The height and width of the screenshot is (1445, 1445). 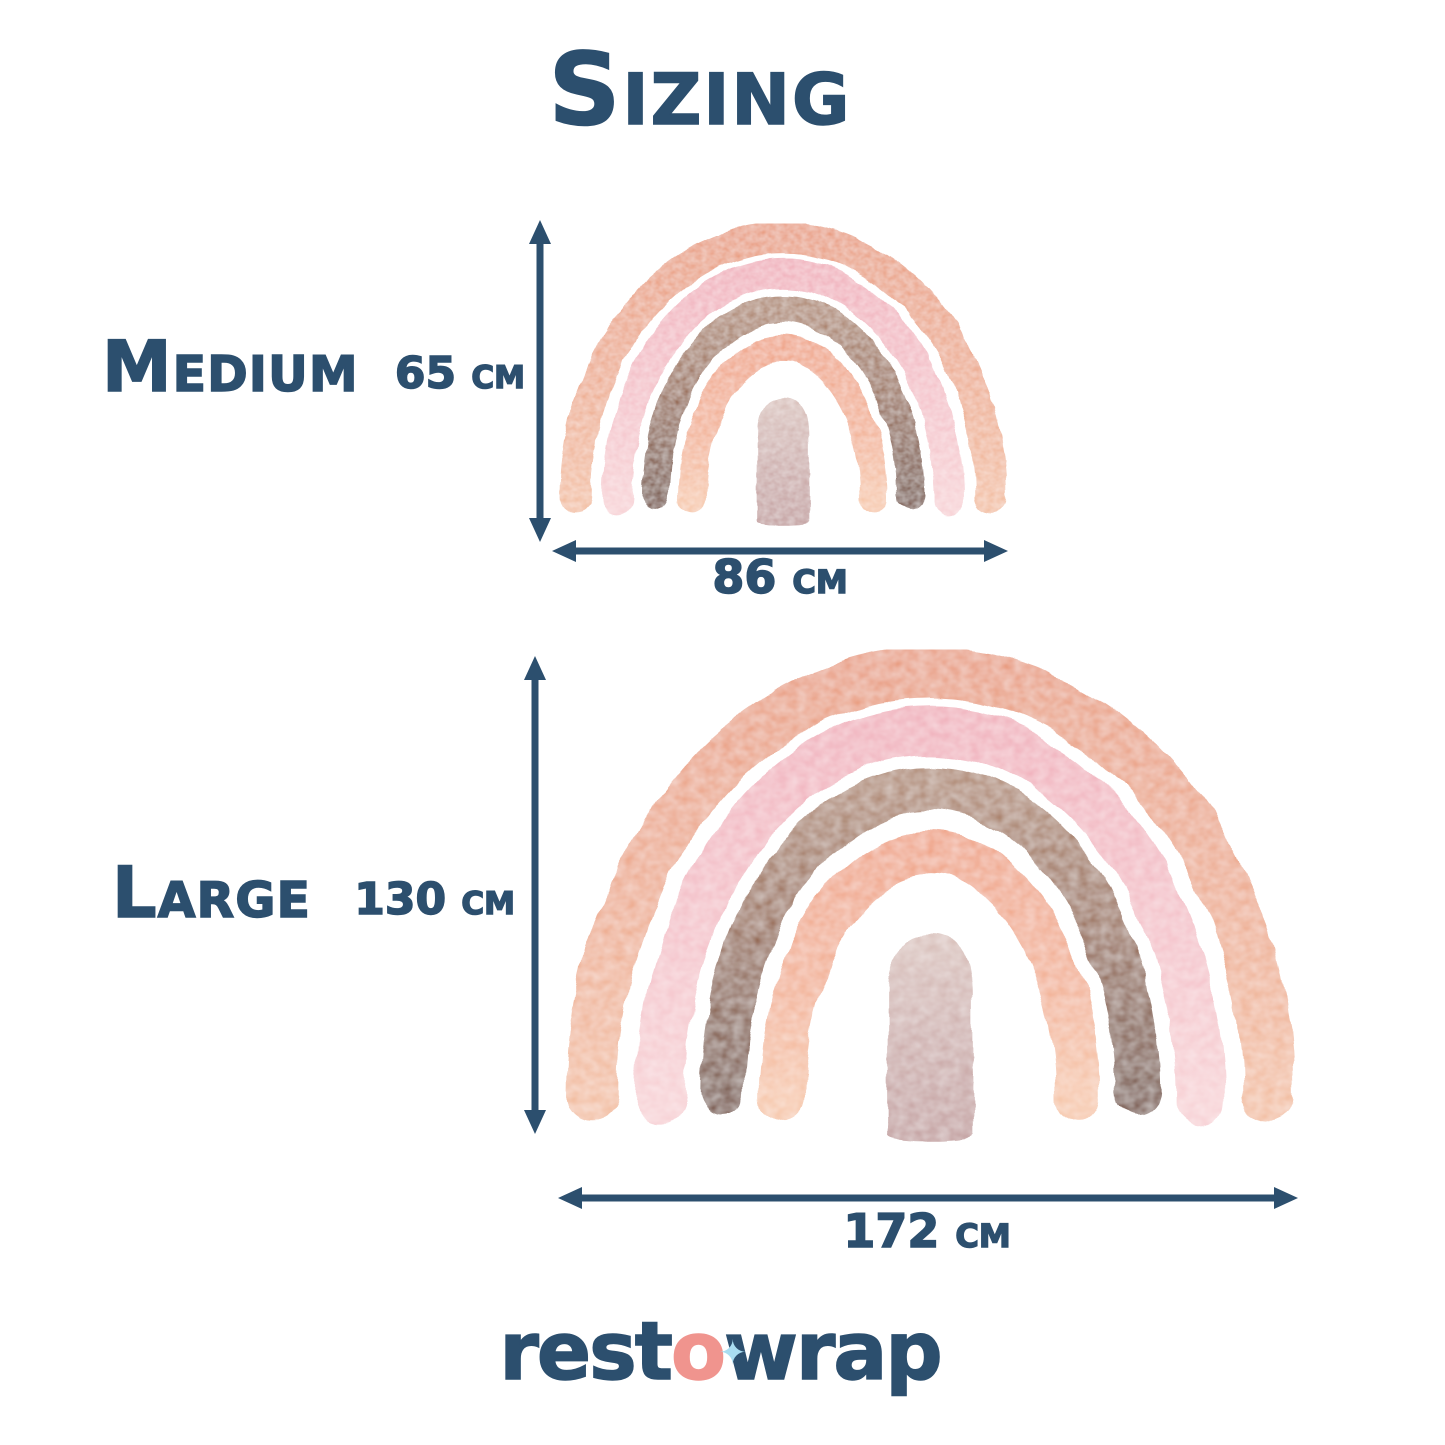 What do you see at coordinates (586, 1351) in the screenshot?
I see `logo-text-prefix: rest` at bounding box center [586, 1351].